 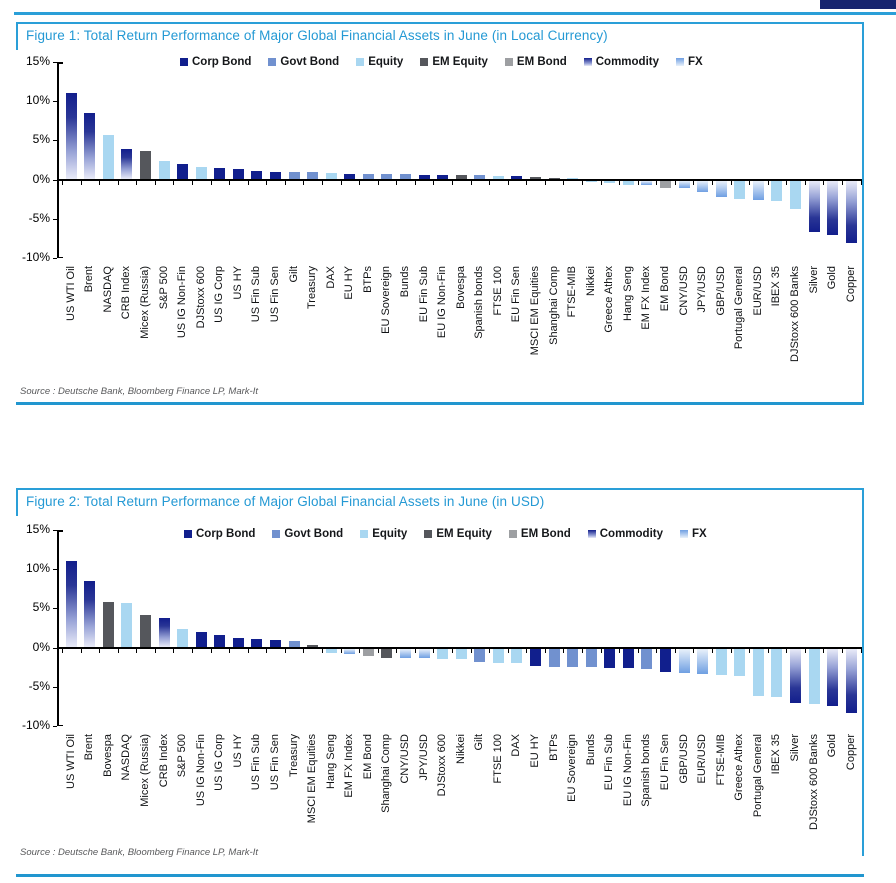 What do you see at coordinates (587, 62) in the screenshot?
I see `legend-swatch-commodity` at bounding box center [587, 62].